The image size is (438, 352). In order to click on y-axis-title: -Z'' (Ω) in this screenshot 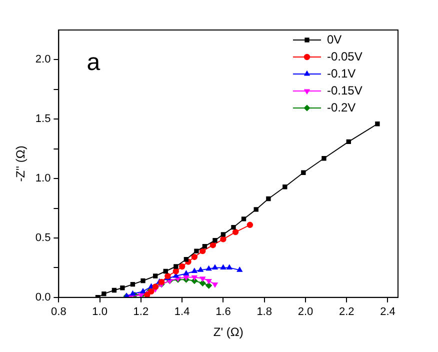, I will do `click(21, 164)`.